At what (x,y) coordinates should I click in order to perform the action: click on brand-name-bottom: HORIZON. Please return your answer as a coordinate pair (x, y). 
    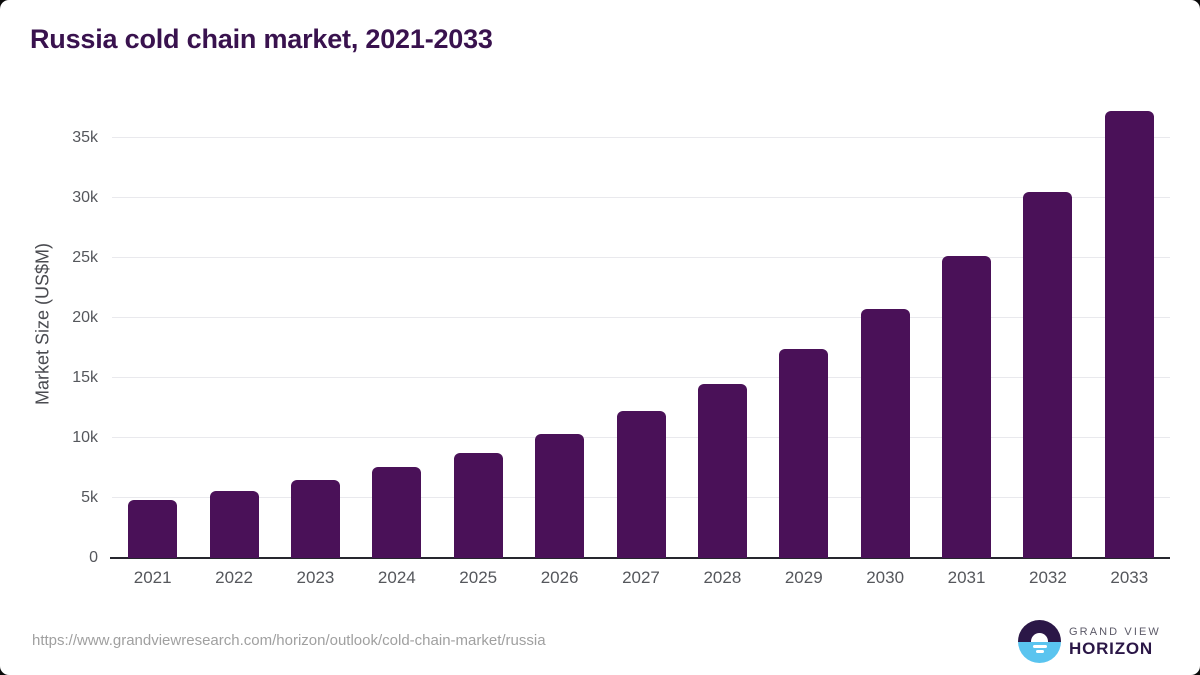
    Looking at the image, I should click on (1111, 648).